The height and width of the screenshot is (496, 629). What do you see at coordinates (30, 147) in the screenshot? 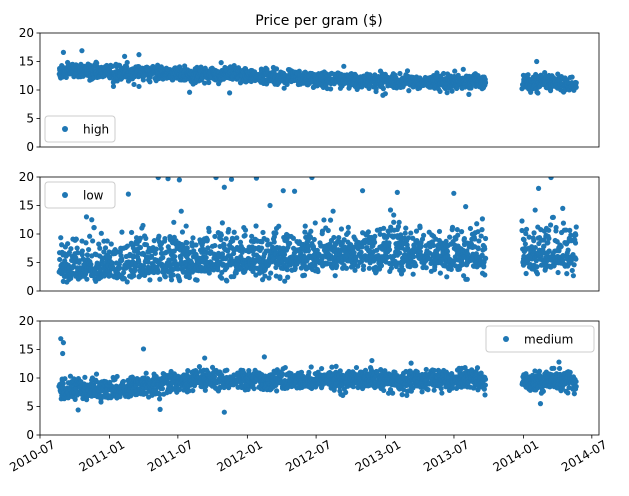
I see `y-tick-label: 0` at bounding box center [30, 147].